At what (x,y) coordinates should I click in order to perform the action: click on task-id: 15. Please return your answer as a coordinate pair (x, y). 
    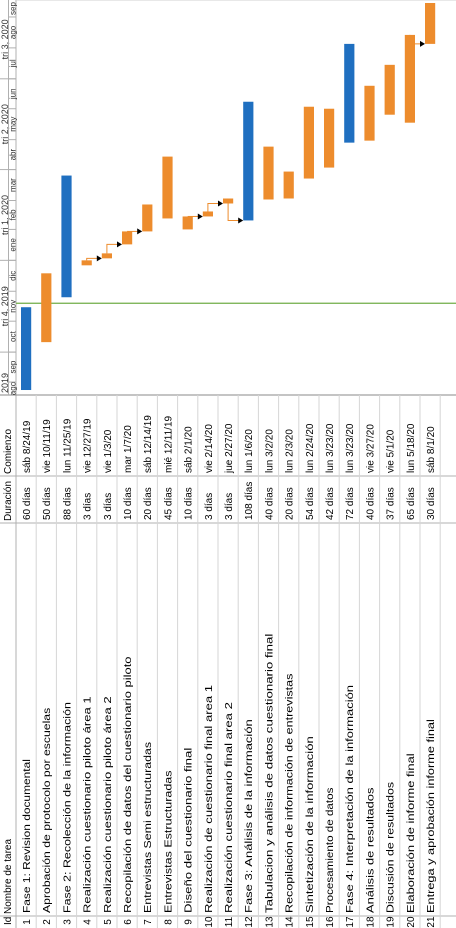
    Looking at the image, I should click on (310, 922).